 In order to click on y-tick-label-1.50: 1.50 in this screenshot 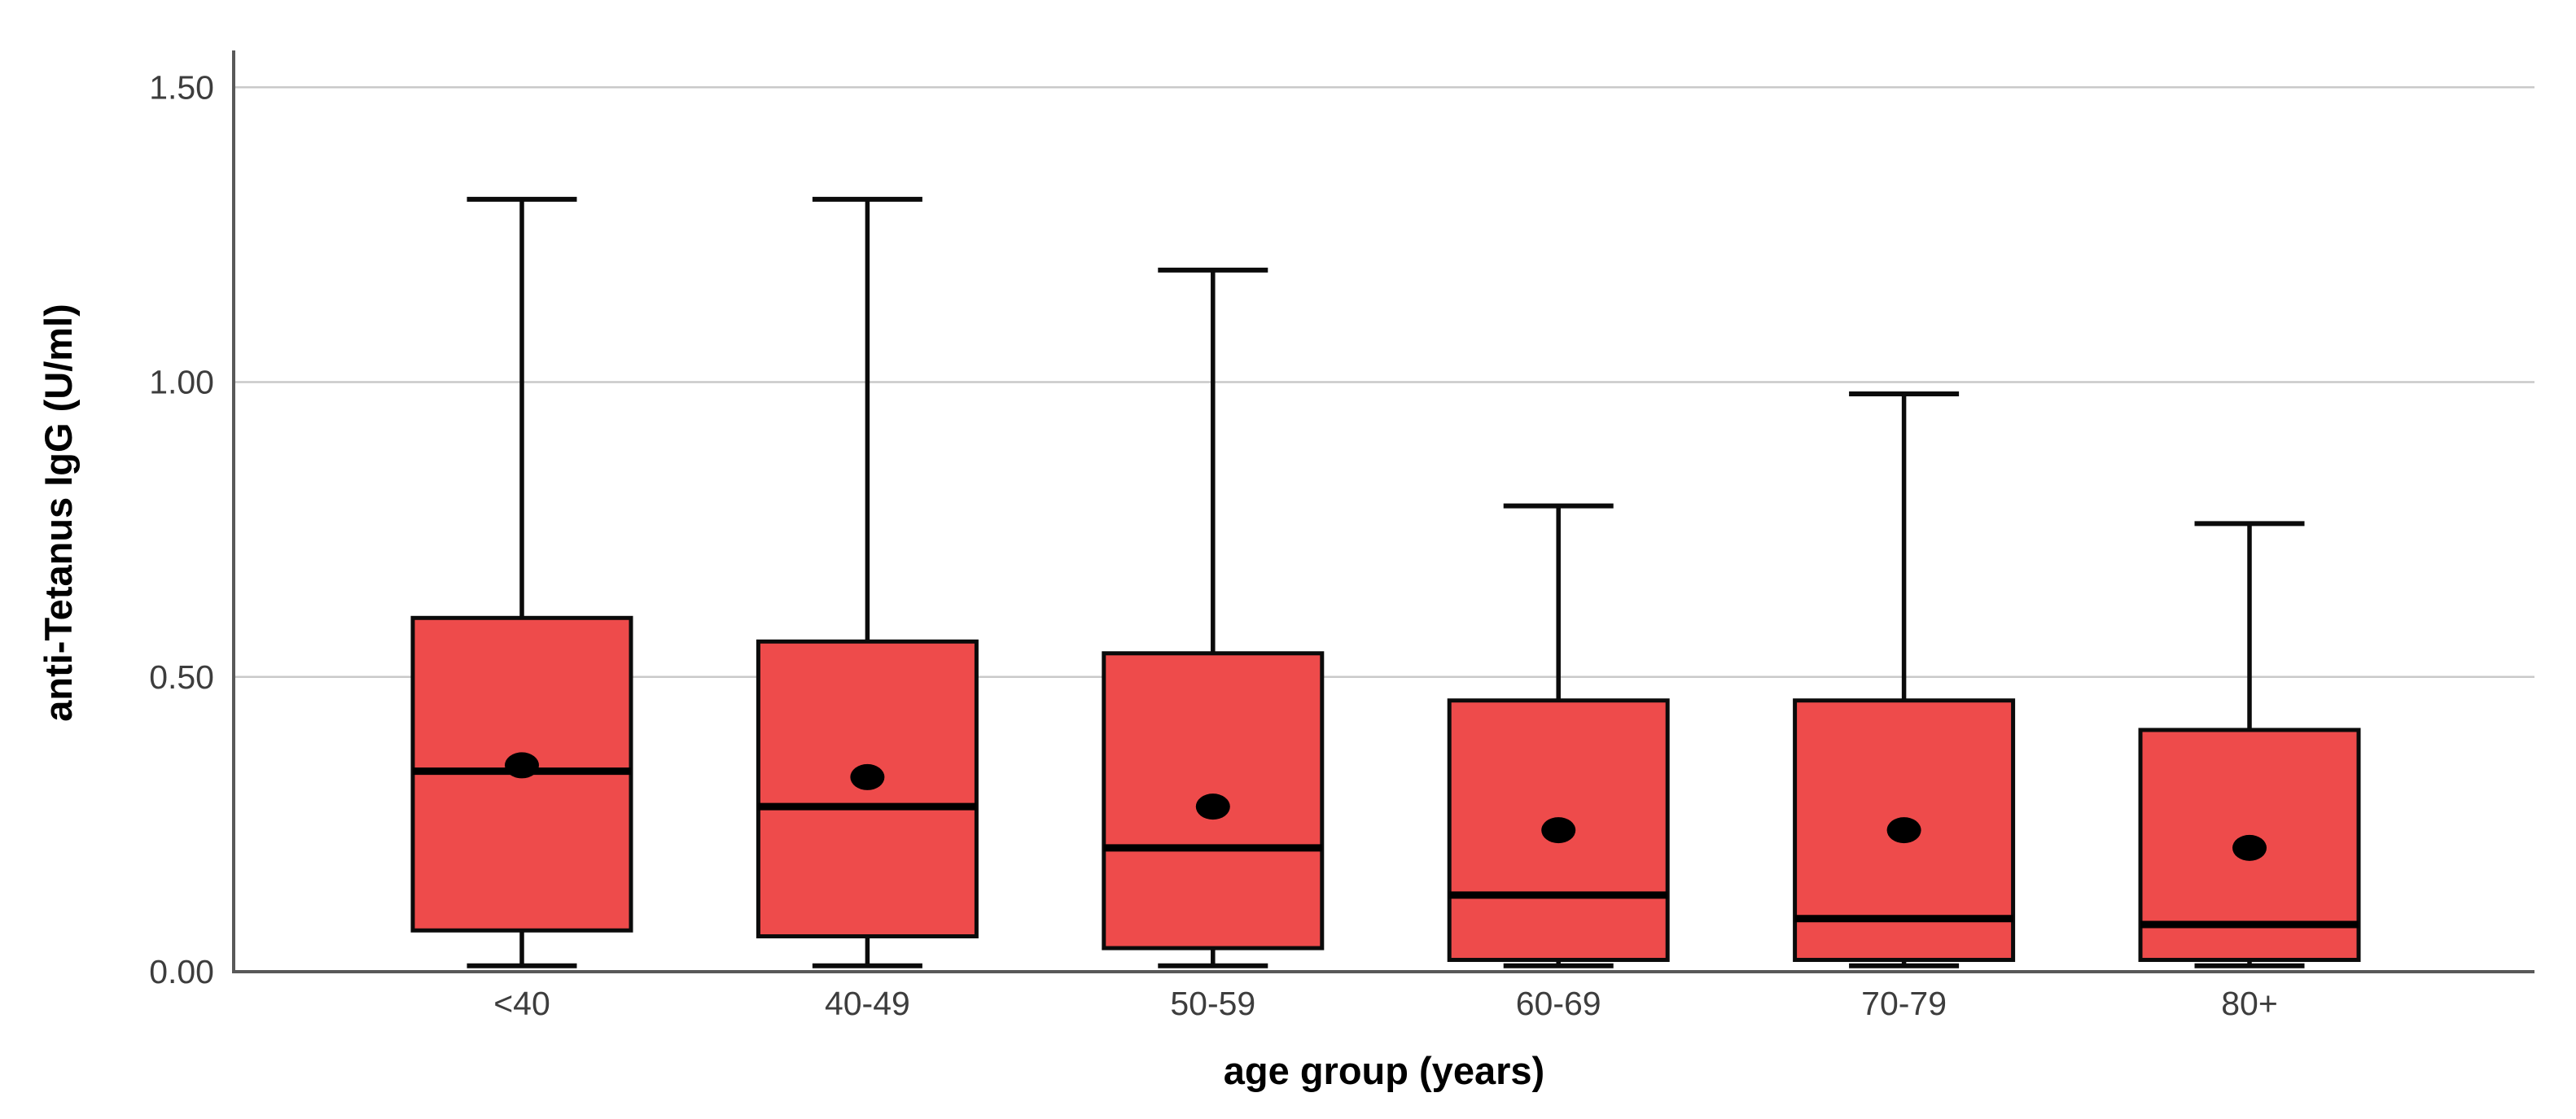, I will do `click(181, 87)`.